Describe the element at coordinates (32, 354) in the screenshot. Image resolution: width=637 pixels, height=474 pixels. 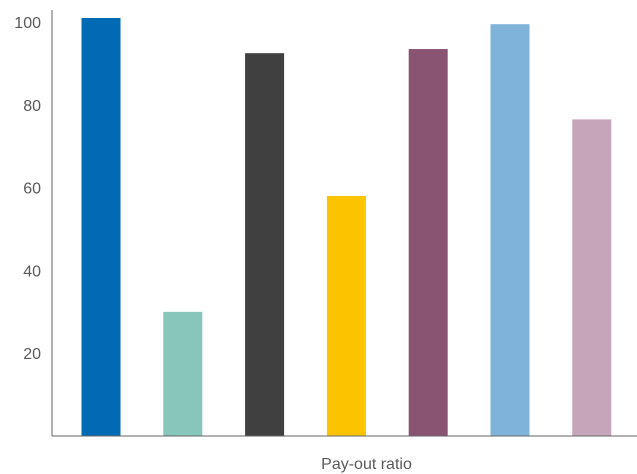
I see `y-tick-label: 20` at that location.